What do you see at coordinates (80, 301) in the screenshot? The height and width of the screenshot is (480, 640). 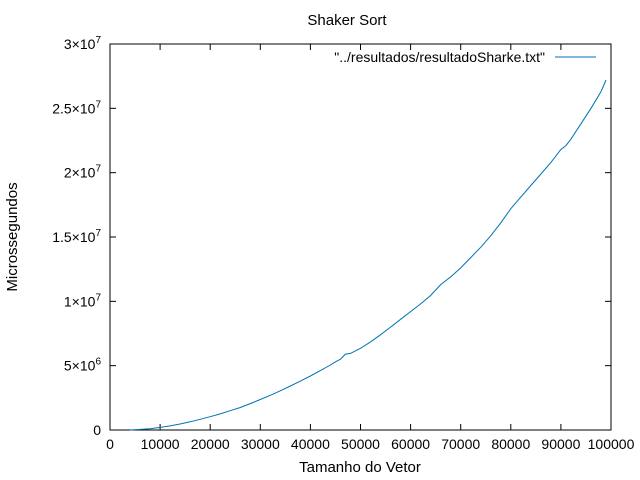 I see `y-tick-mantissa: 1×10` at bounding box center [80, 301].